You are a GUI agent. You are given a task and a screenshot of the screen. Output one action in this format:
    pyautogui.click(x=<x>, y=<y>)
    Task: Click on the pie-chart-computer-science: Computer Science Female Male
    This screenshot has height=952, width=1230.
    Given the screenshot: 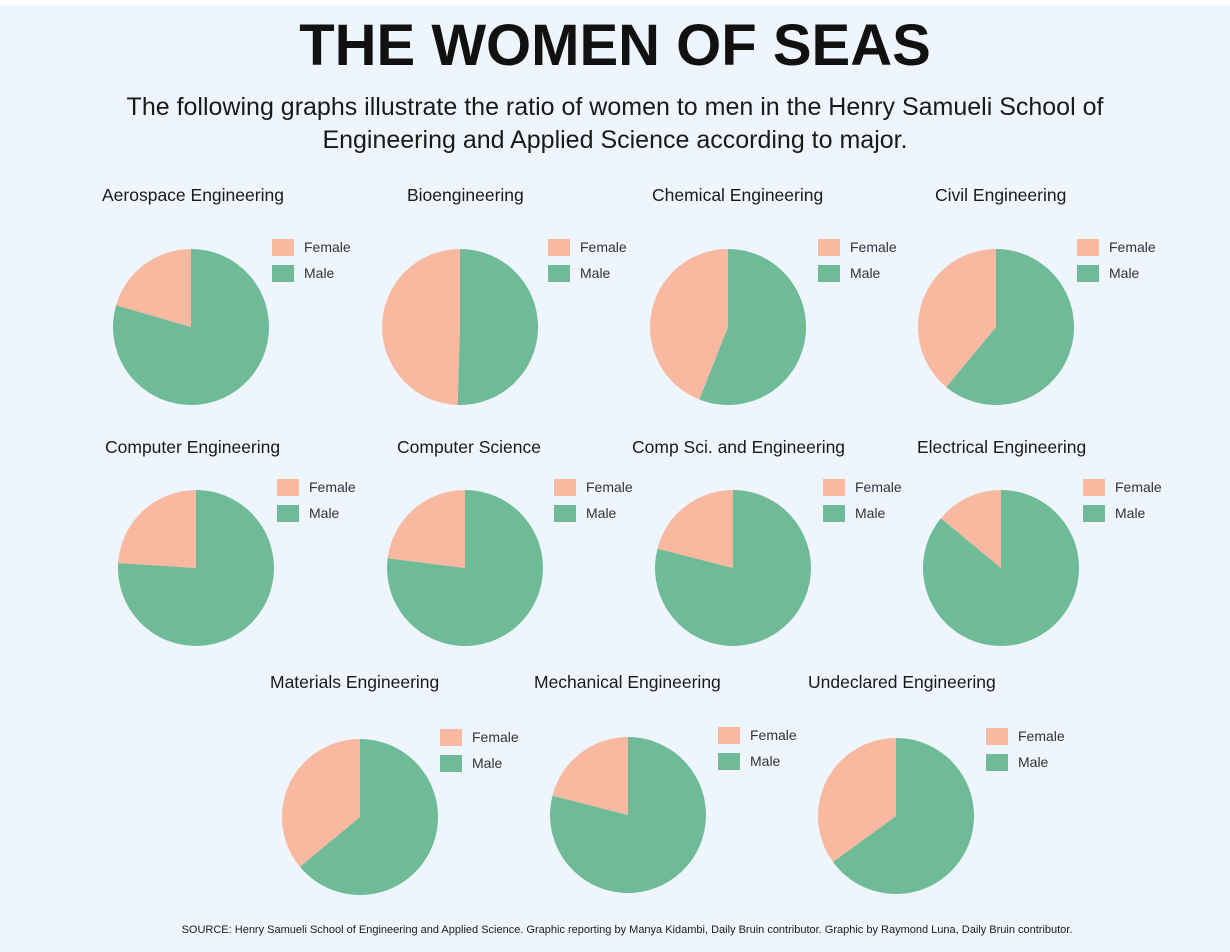 What is the action you would take?
    pyautogui.click(x=530, y=557)
    